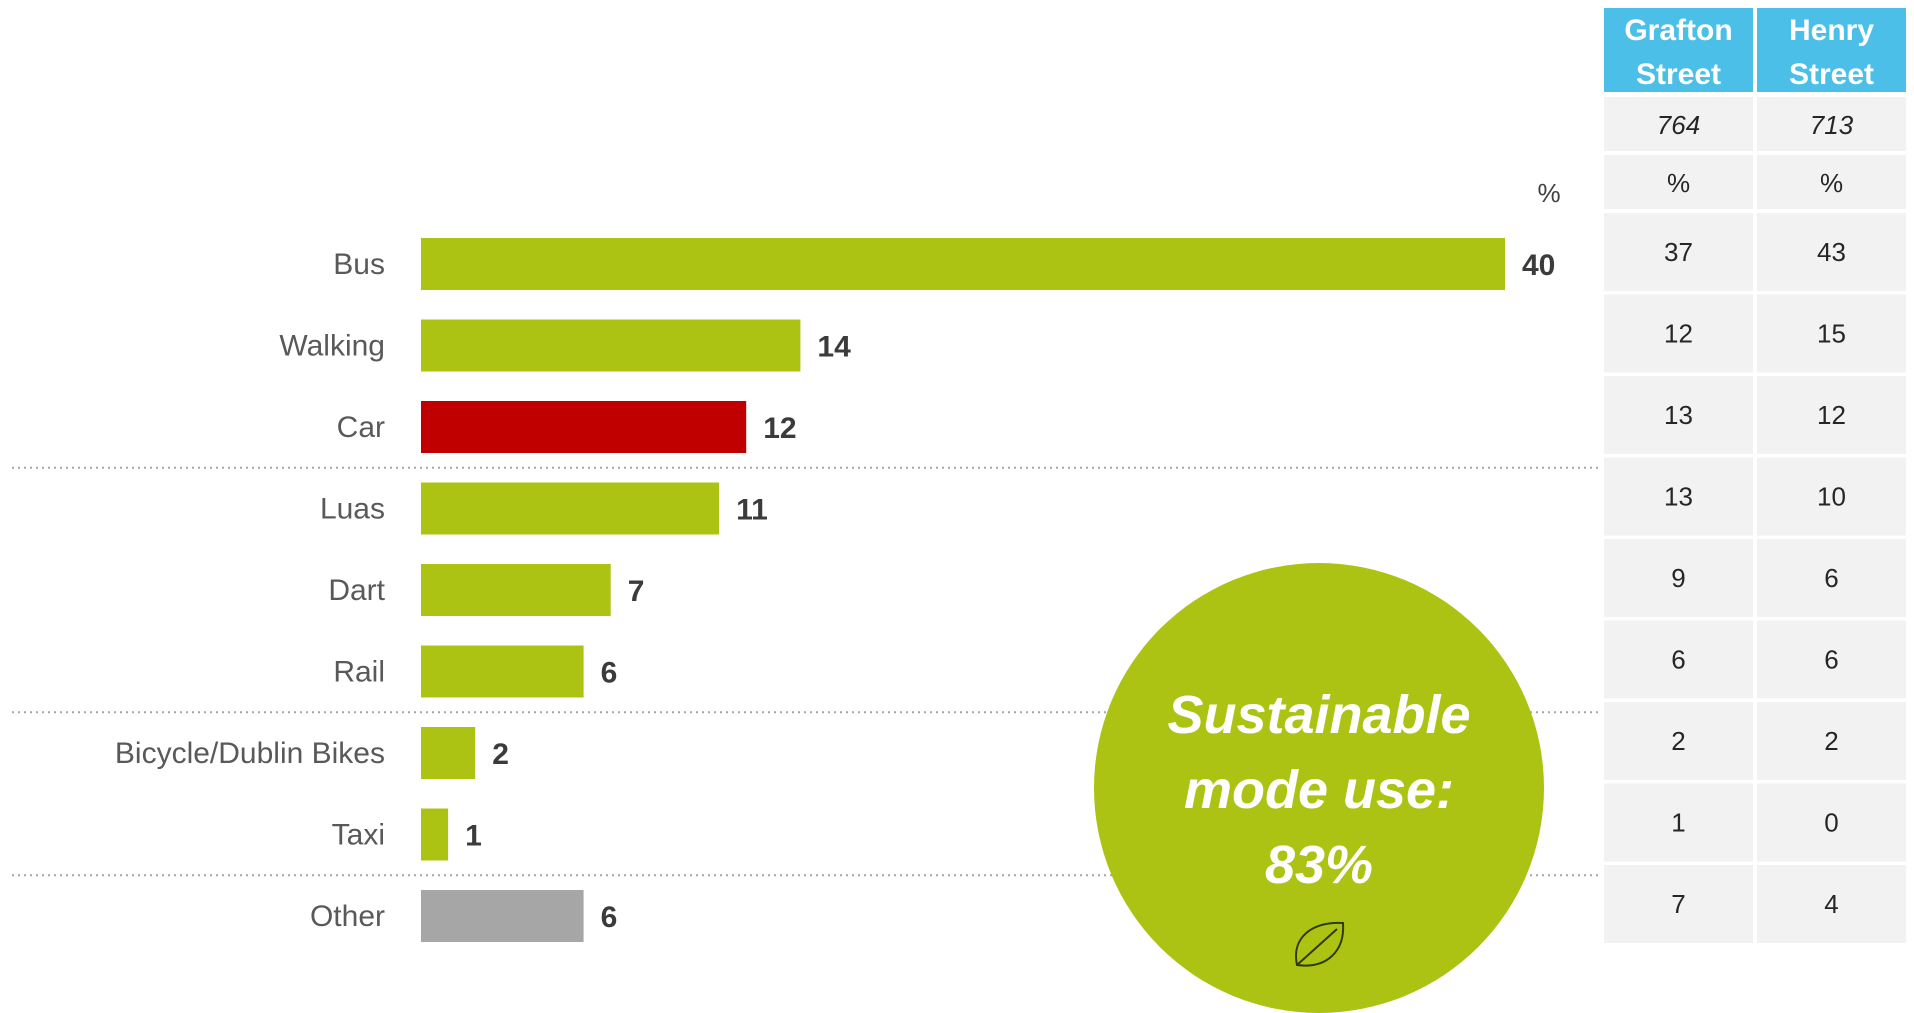 This screenshot has width=1914, height=1013. What do you see at coordinates (1319, 865) in the screenshot?
I see `badge-line-3: 83%` at bounding box center [1319, 865].